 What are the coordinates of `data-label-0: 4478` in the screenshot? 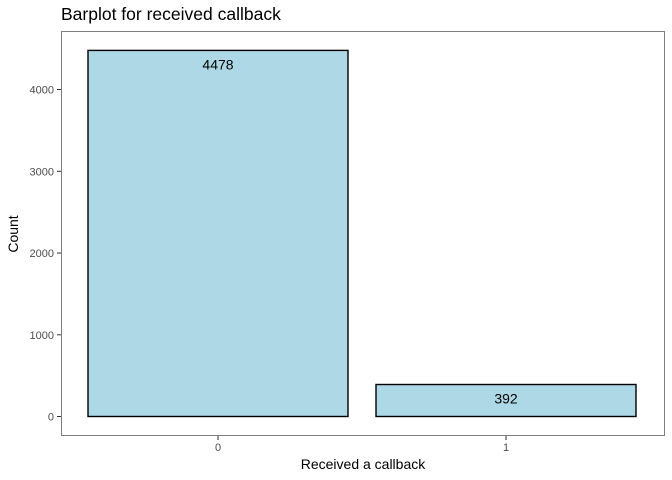 It's located at (217, 64).